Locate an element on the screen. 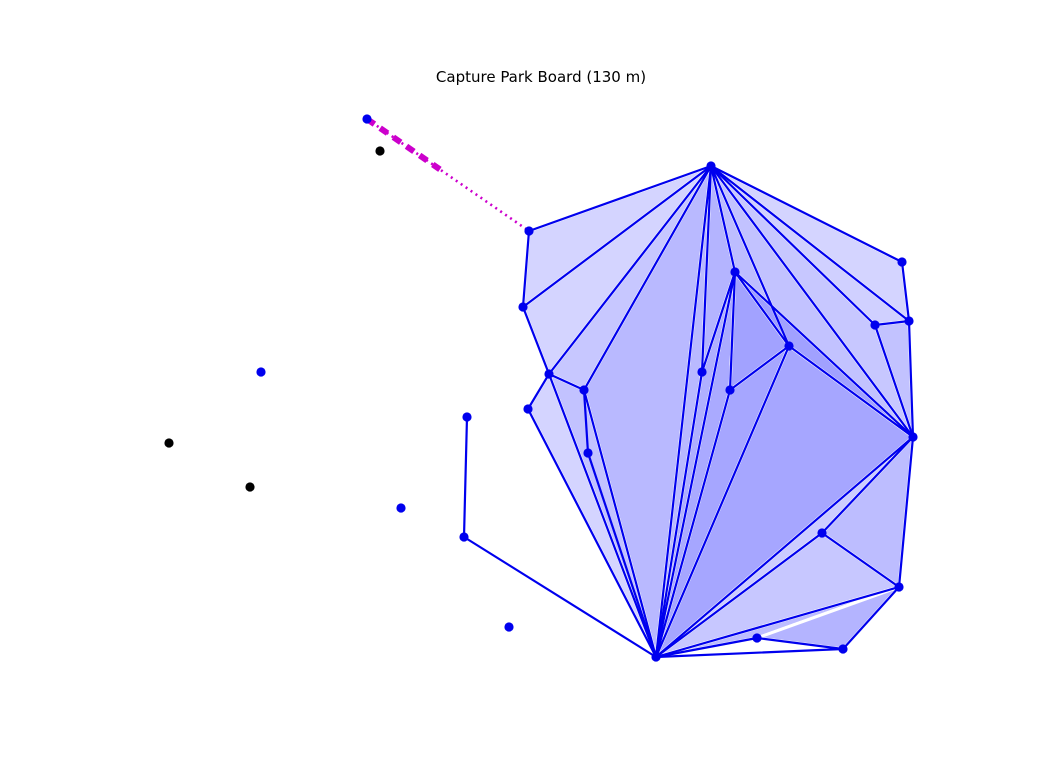 This screenshot has width=1056, height=768. last-move-line is located at coordinates (448, 175).